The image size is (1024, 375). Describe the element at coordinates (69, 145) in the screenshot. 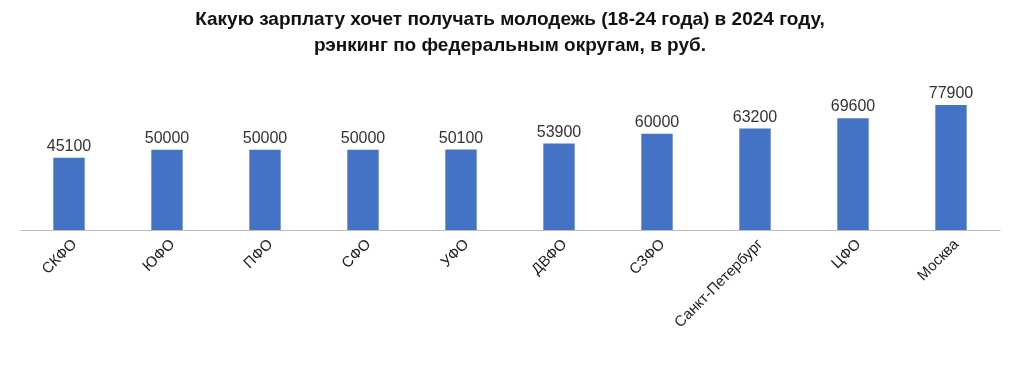

I see `data-label: 45100` at that location.